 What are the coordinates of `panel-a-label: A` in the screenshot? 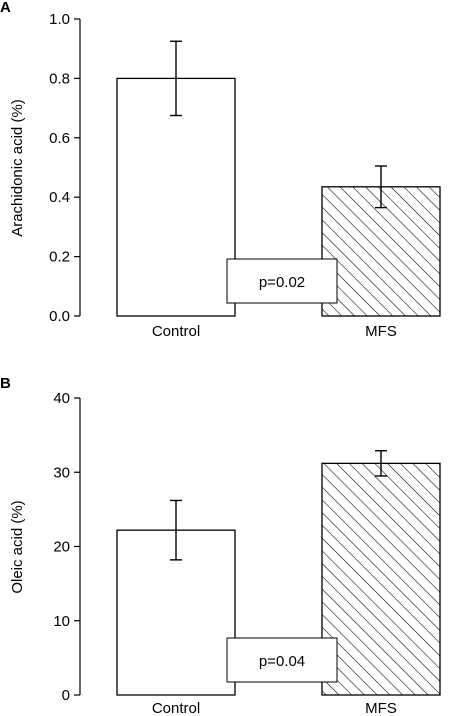 It's located at (5, 8).